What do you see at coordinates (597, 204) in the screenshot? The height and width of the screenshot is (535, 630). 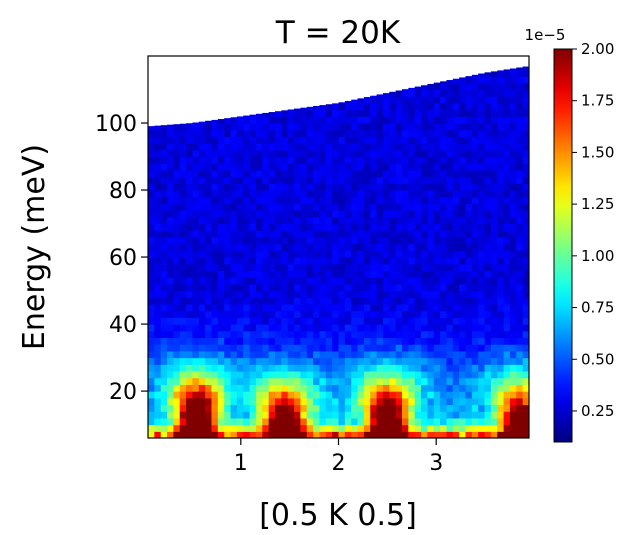 I see `colorbar-tick-label: 1.25` at bounding box center [597, 204].